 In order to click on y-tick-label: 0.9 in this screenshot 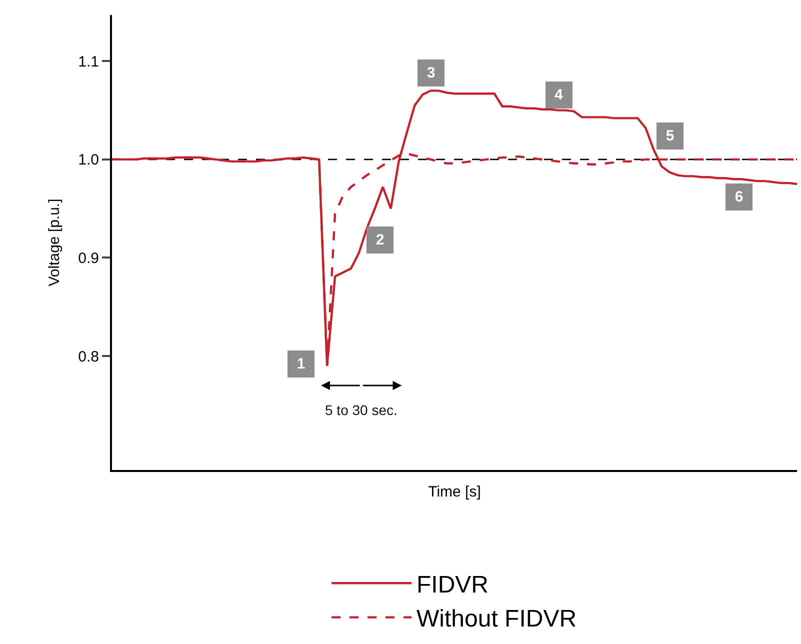, I will do `click(88, 258)`.